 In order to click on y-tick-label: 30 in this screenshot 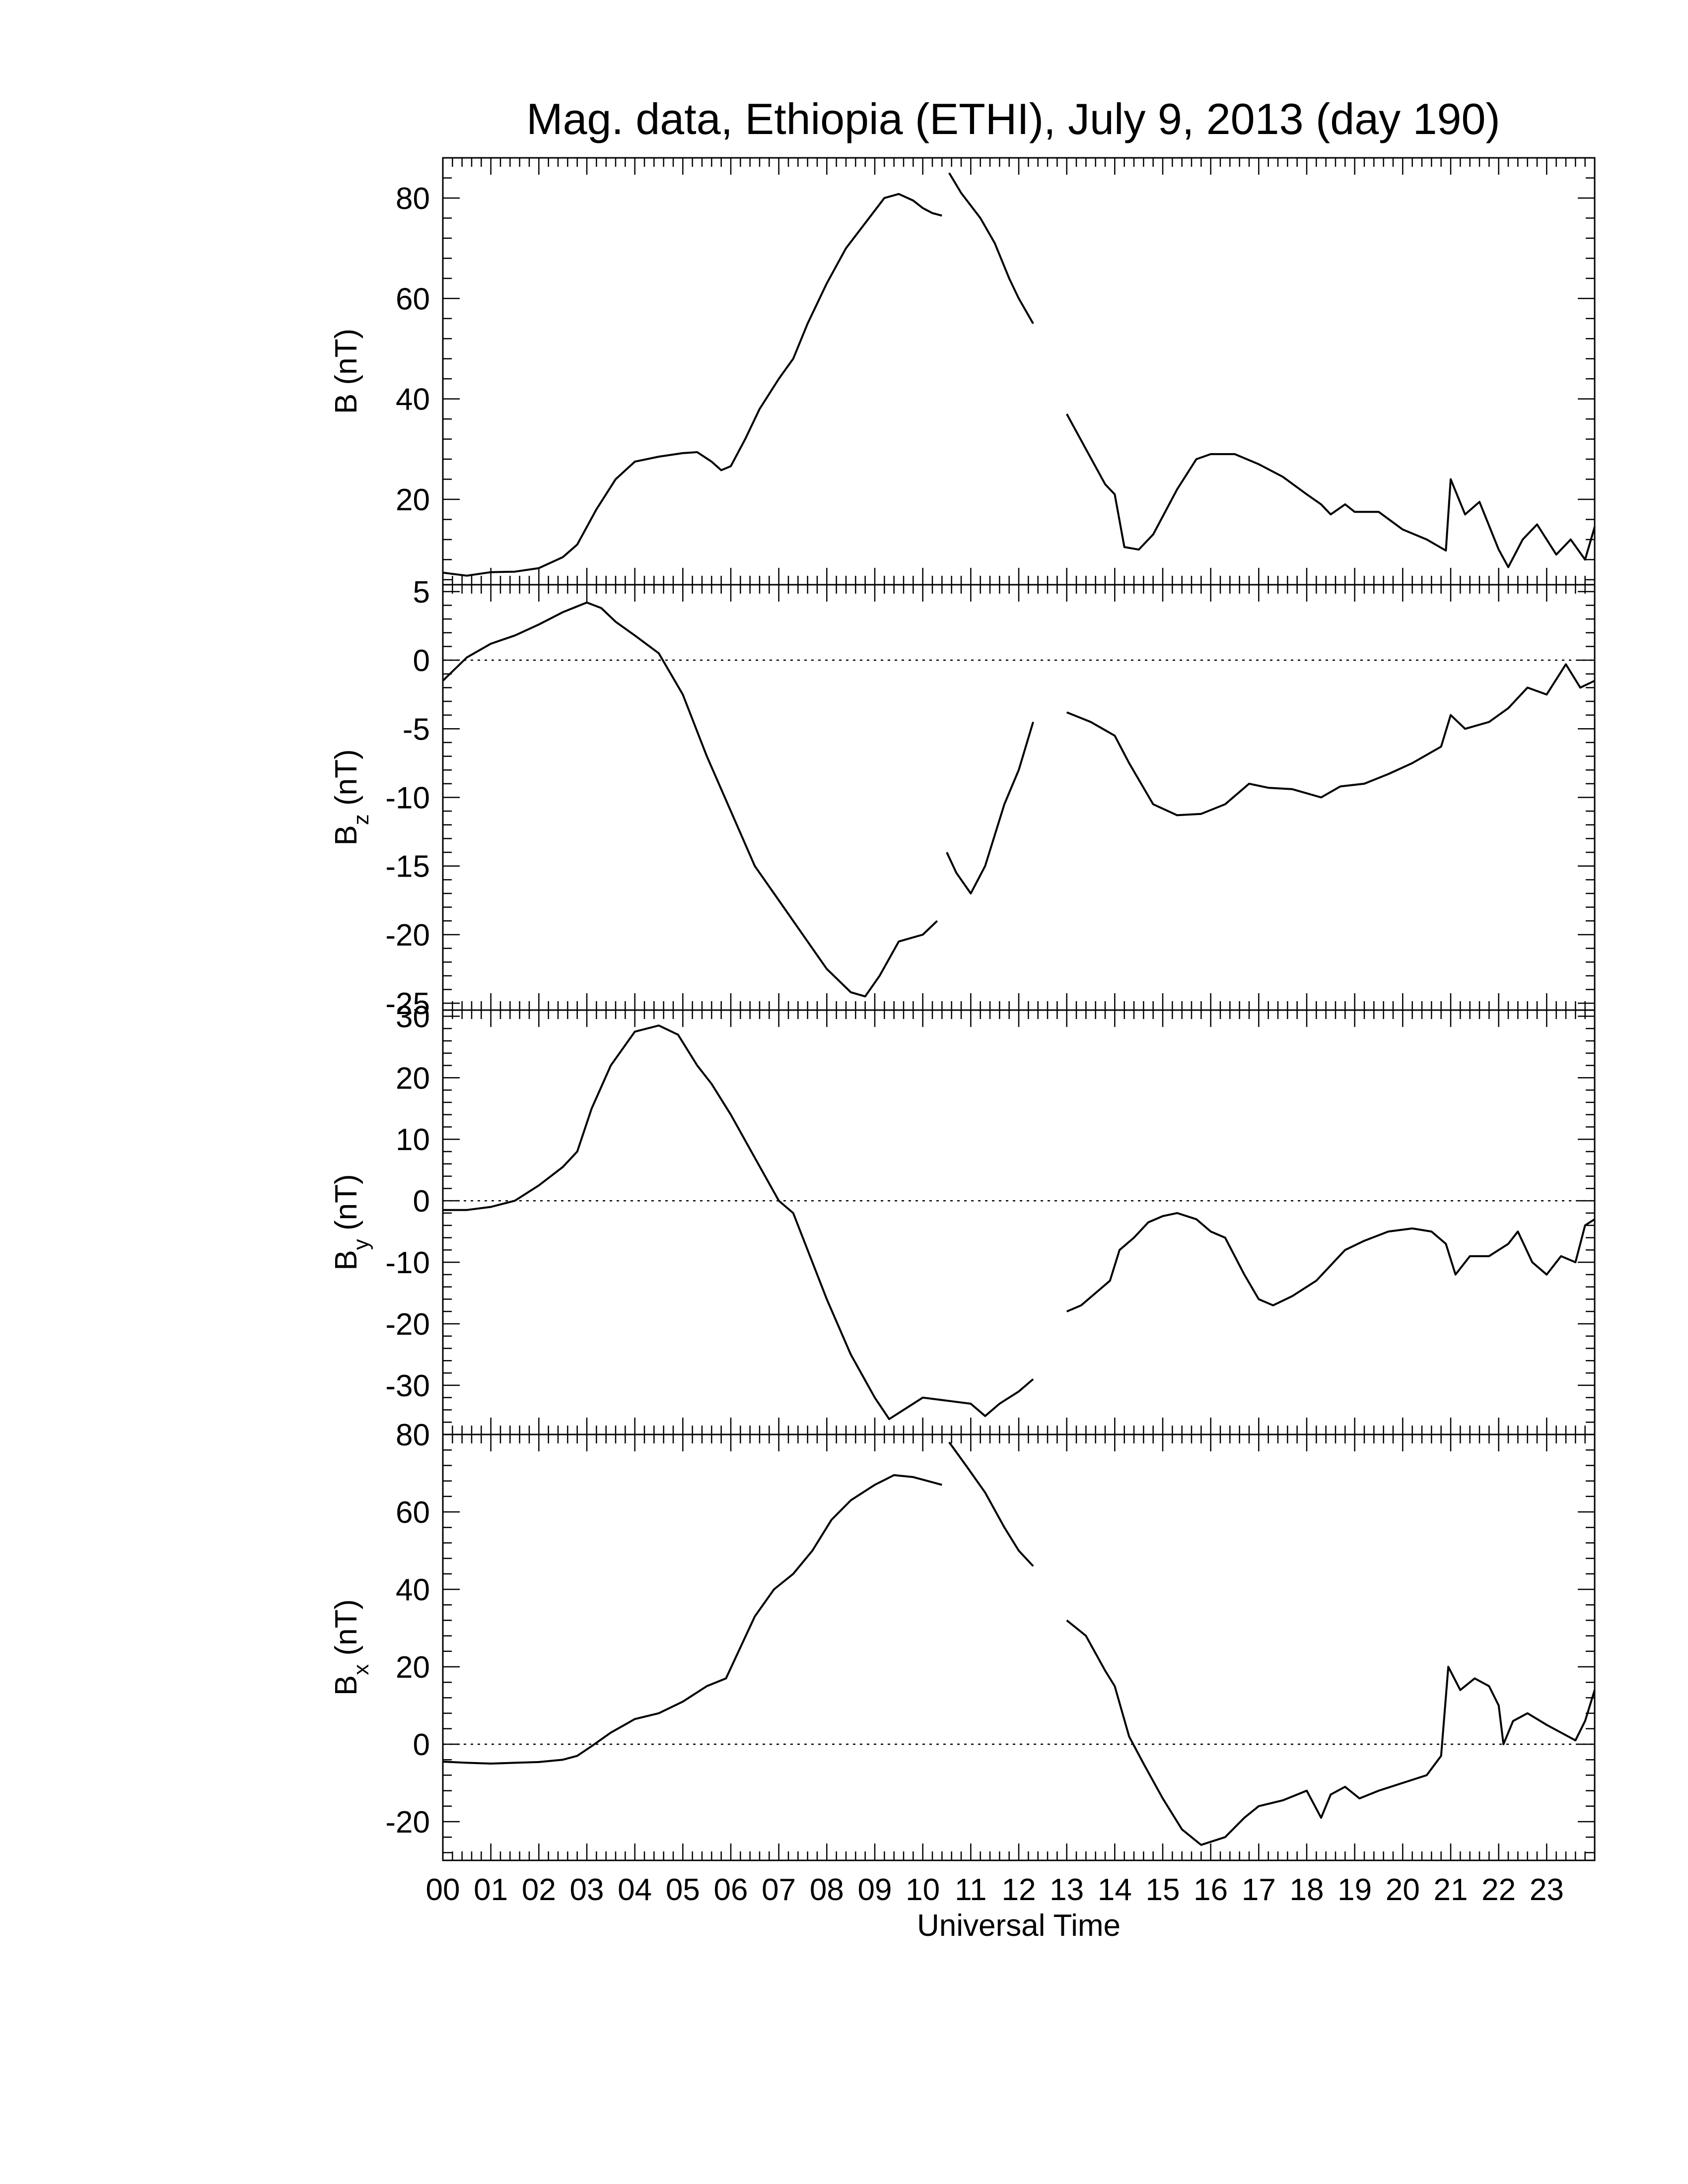, I will do `click(413, 1017)`.